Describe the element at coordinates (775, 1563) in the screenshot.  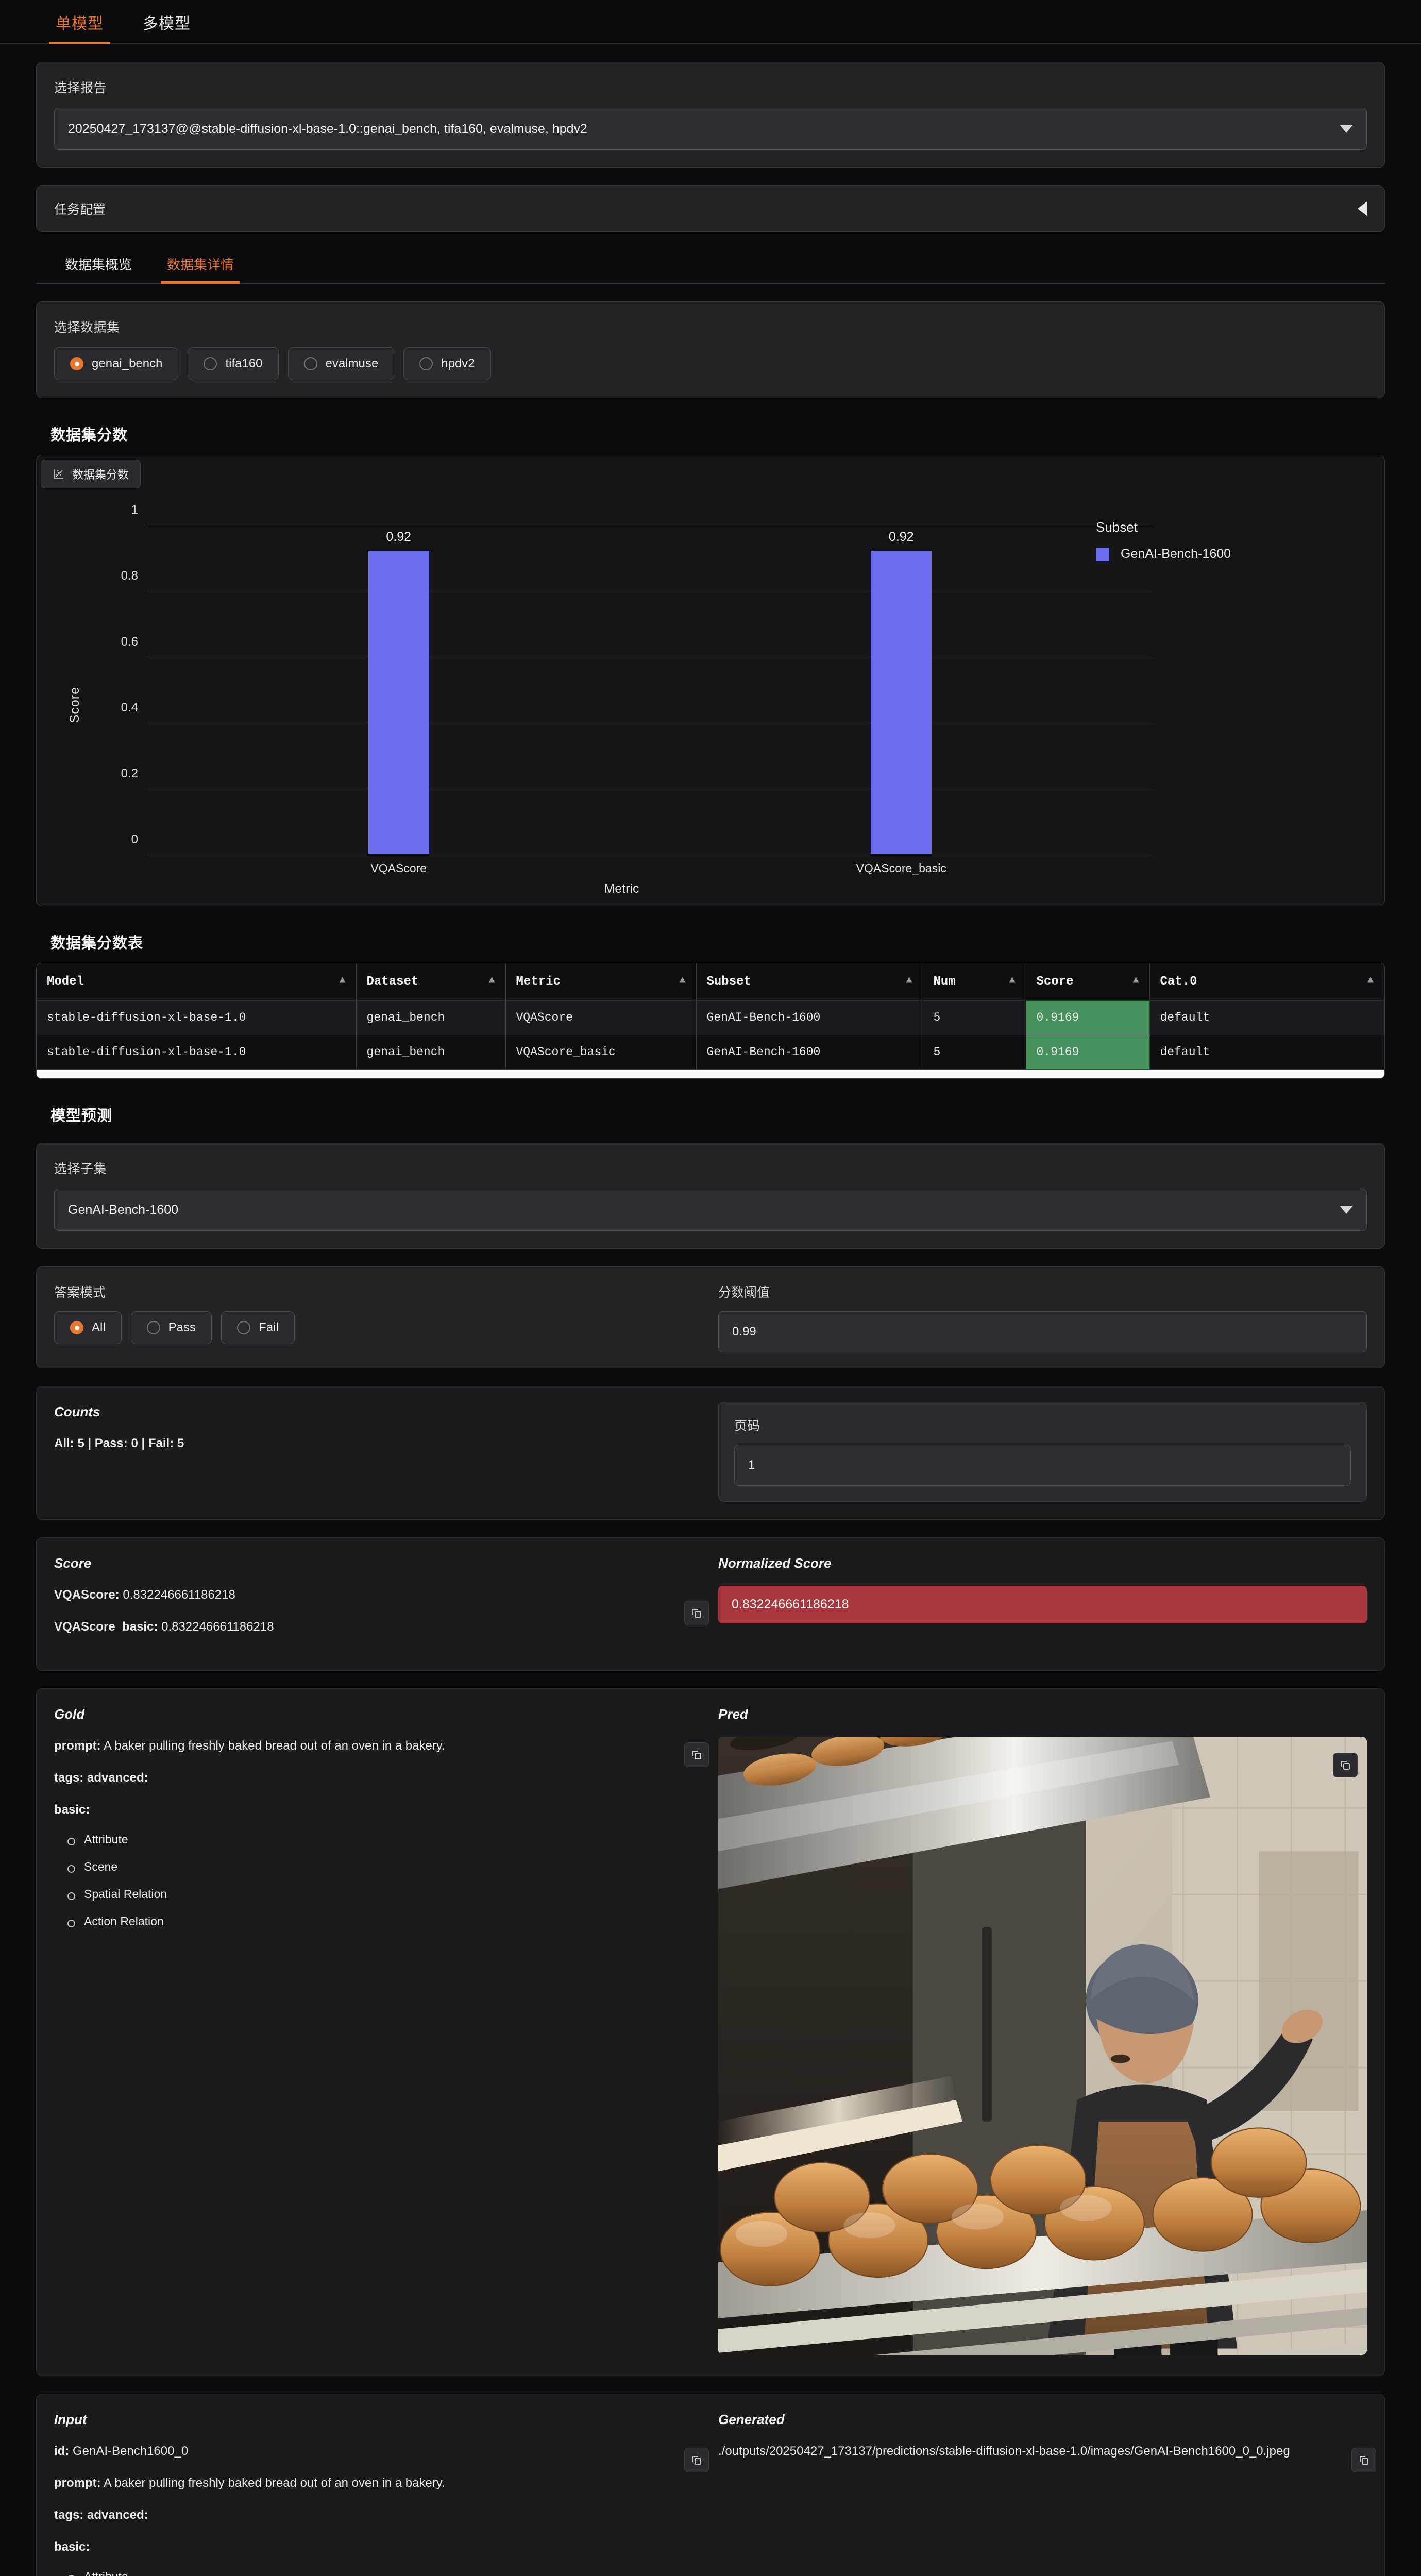
I see `normalized-score-title: Normalized Score` at that location.